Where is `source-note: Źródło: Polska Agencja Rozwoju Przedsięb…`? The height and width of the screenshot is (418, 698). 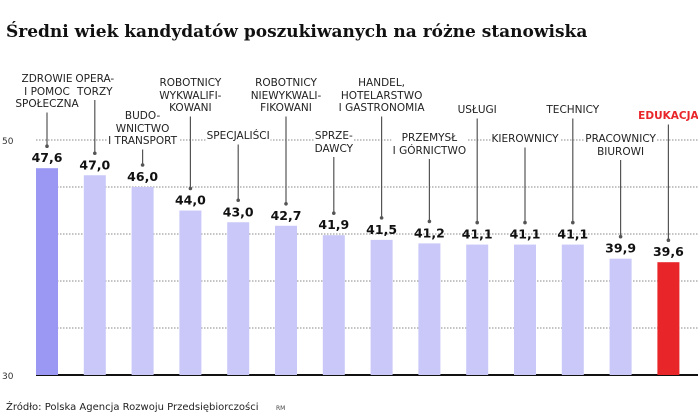
source-note: Źródło: Polska Agencja Rozwoju Przedsięb… is located at coordinates (132, 407).